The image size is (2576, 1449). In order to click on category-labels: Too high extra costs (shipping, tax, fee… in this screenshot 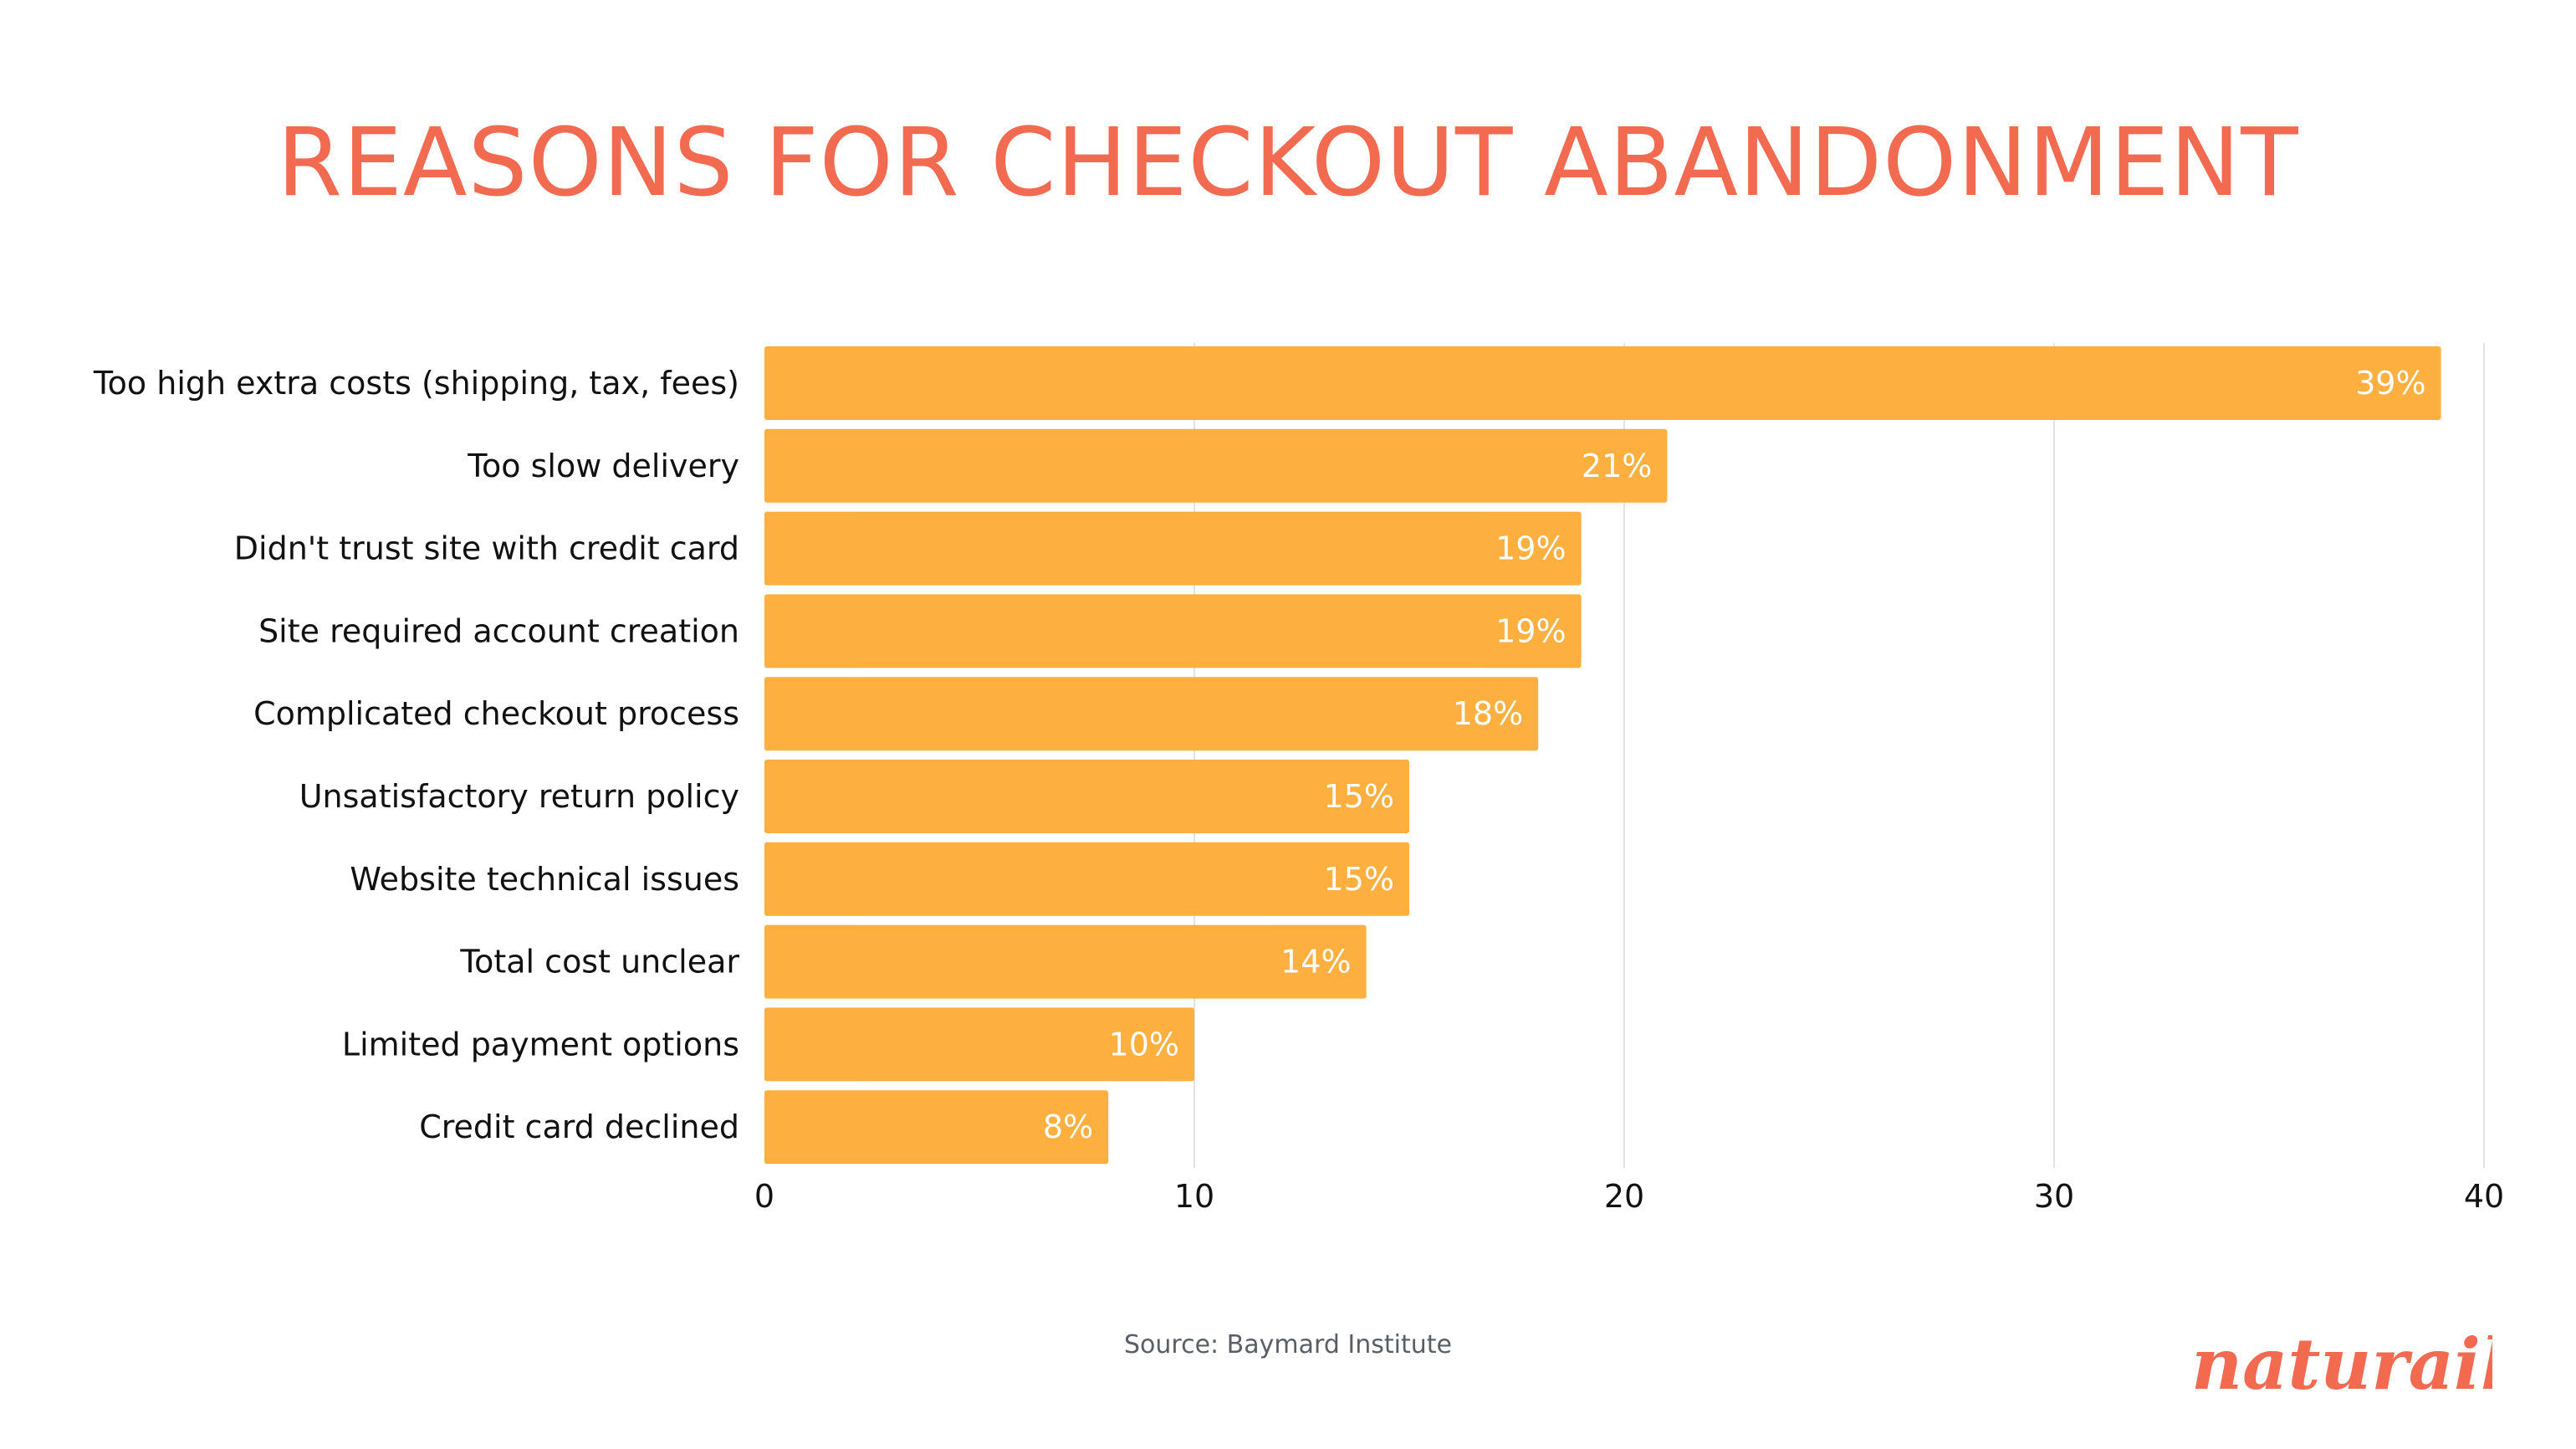, I will do `click(416, 755)`.